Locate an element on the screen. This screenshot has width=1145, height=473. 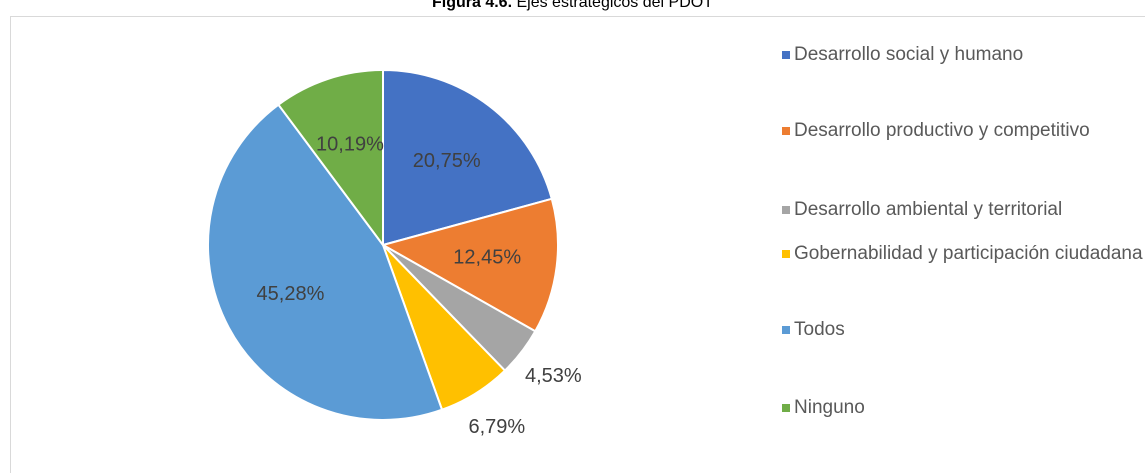
legend-item: Todos is located at coordinates (961, 330).